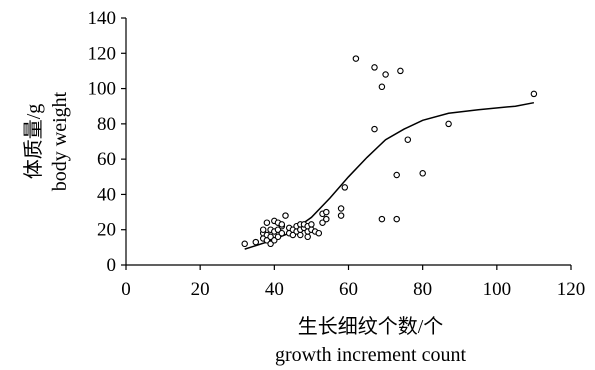  I want to click on x-tick-label: 60, so click(348, 289).